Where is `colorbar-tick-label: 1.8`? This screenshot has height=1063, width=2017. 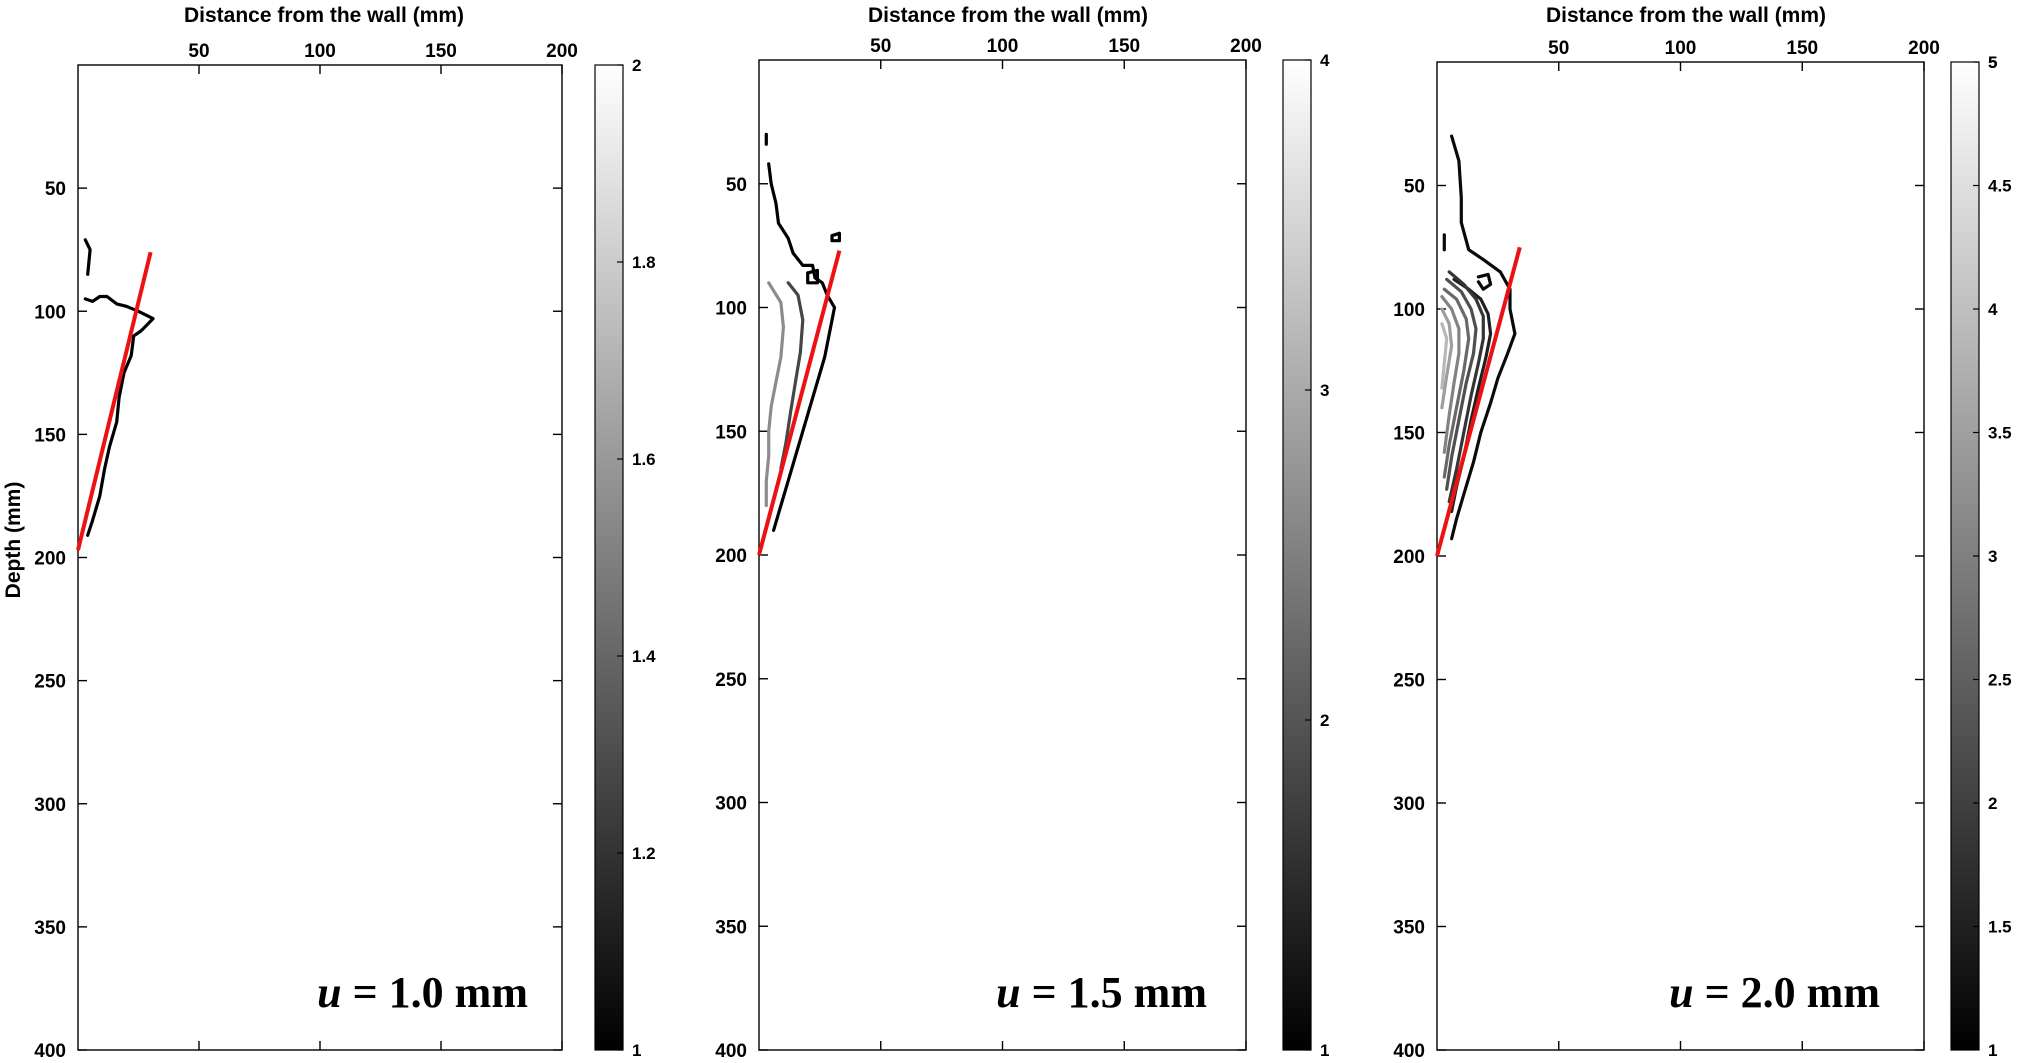 colorbar-tick-label: 1.8 is located at coordinates (644, 262).